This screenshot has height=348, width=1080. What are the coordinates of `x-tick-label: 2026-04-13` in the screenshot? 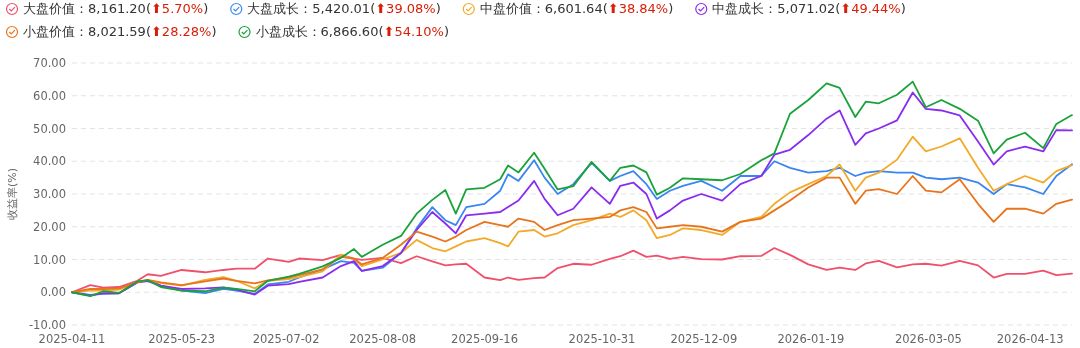 It's located at (1030, 339).